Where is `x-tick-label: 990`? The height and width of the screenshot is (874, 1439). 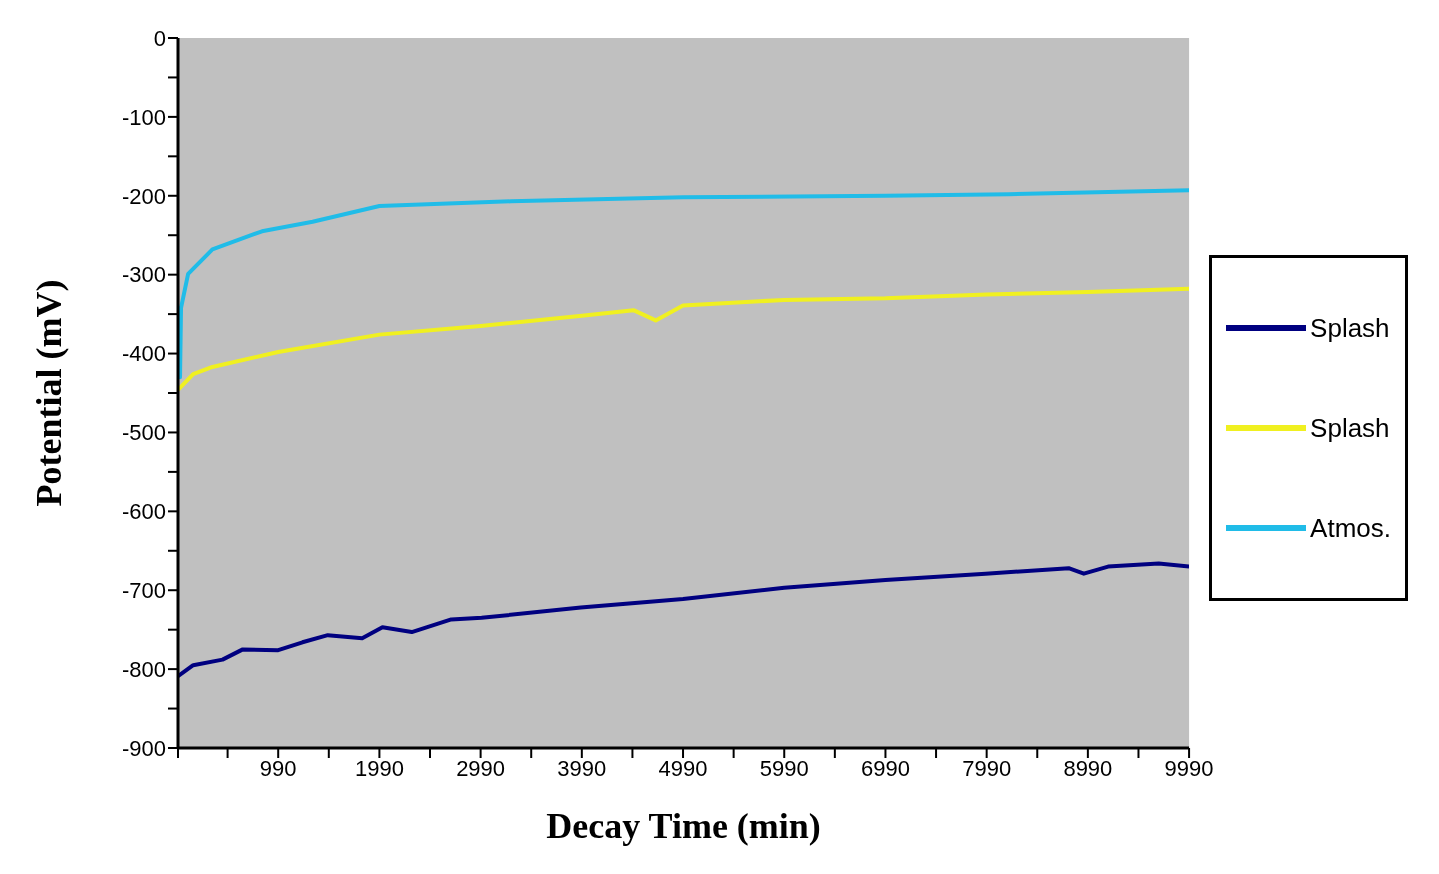 x-tick-label: 990 is located at coordinates (278, 768).